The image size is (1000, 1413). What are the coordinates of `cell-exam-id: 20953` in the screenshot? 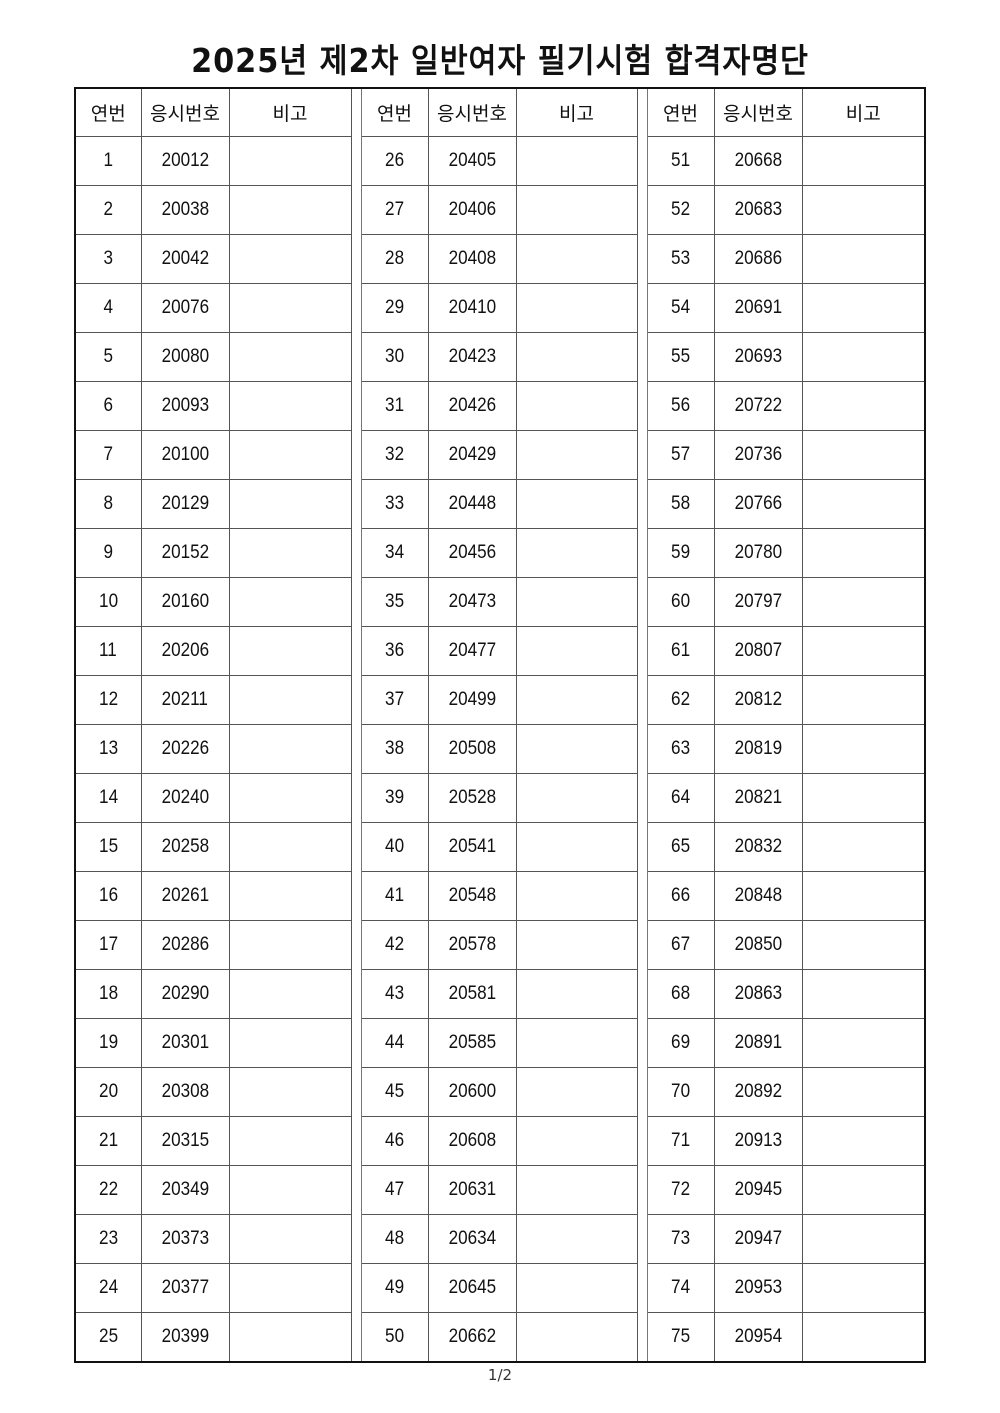 It's located at (758, 1288).